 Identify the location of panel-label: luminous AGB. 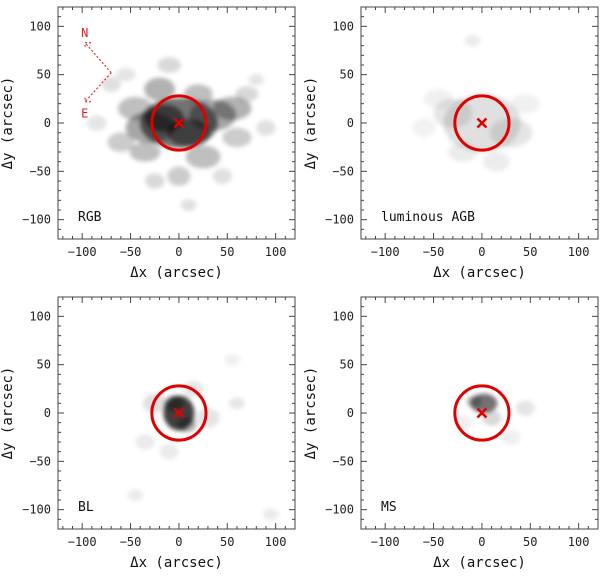
(428, 217).